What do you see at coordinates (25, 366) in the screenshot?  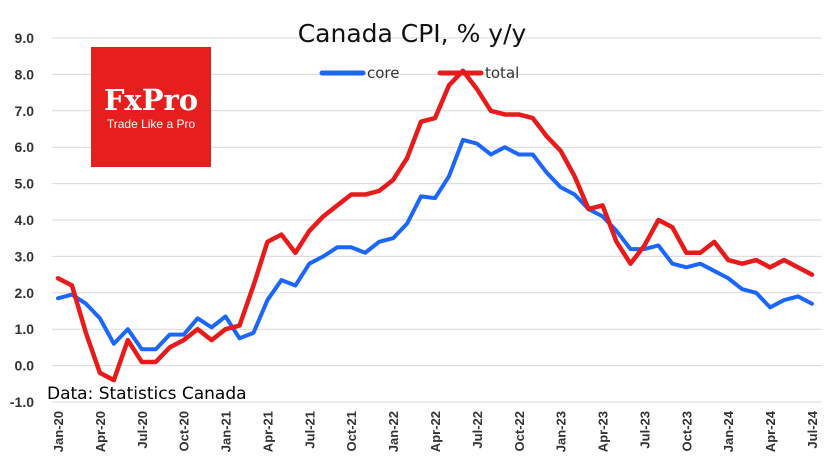 I see `y-tick-label: 0.0` at bounding box center [25, 366].